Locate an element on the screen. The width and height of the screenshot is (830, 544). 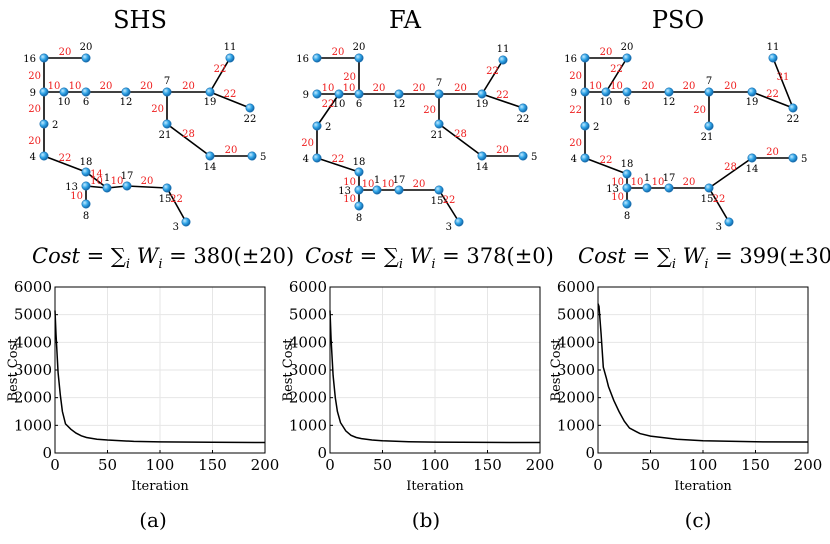
x-tick-label: 150 is located at coordinates (755, 465).